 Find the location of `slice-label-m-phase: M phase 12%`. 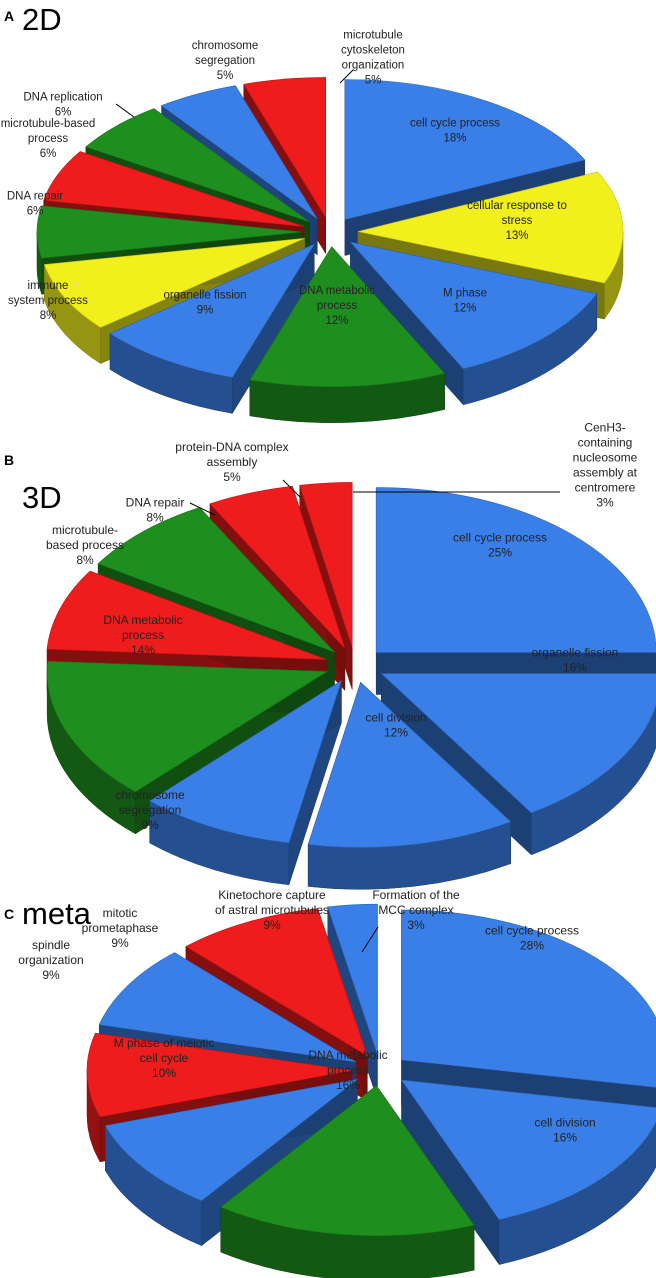

slice-label-m-phase: M phase 12% is located at coordinates (465, 301).